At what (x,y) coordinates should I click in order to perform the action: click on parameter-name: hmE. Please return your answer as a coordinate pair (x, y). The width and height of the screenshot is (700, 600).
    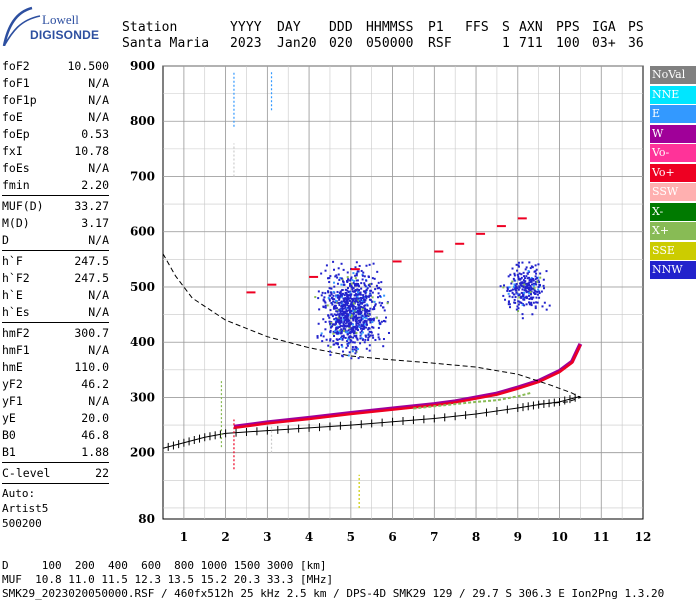
    Looking at the image, I should click on (12, 367).